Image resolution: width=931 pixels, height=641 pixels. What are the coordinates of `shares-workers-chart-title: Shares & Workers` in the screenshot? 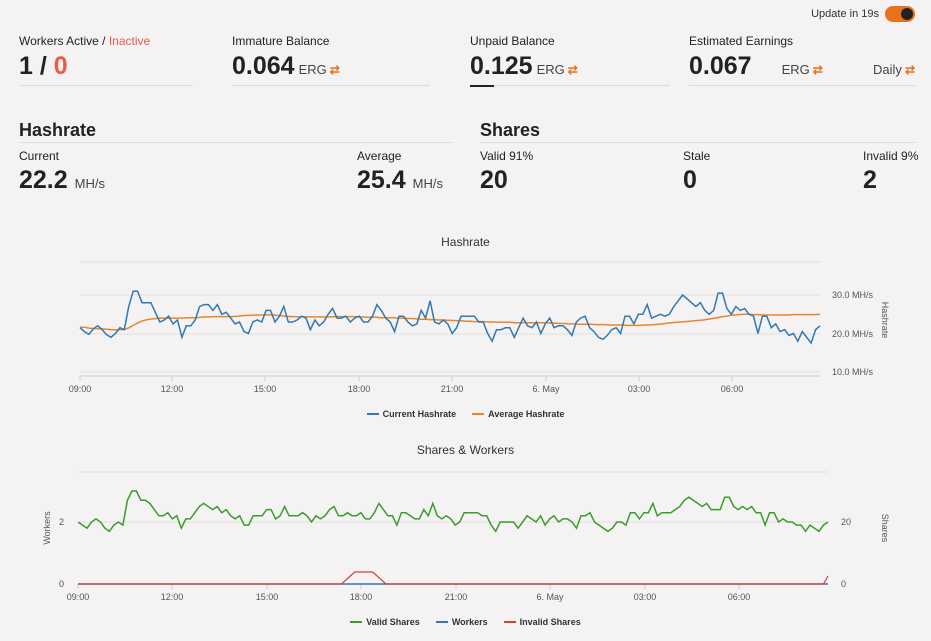 It's located at (465, 450).